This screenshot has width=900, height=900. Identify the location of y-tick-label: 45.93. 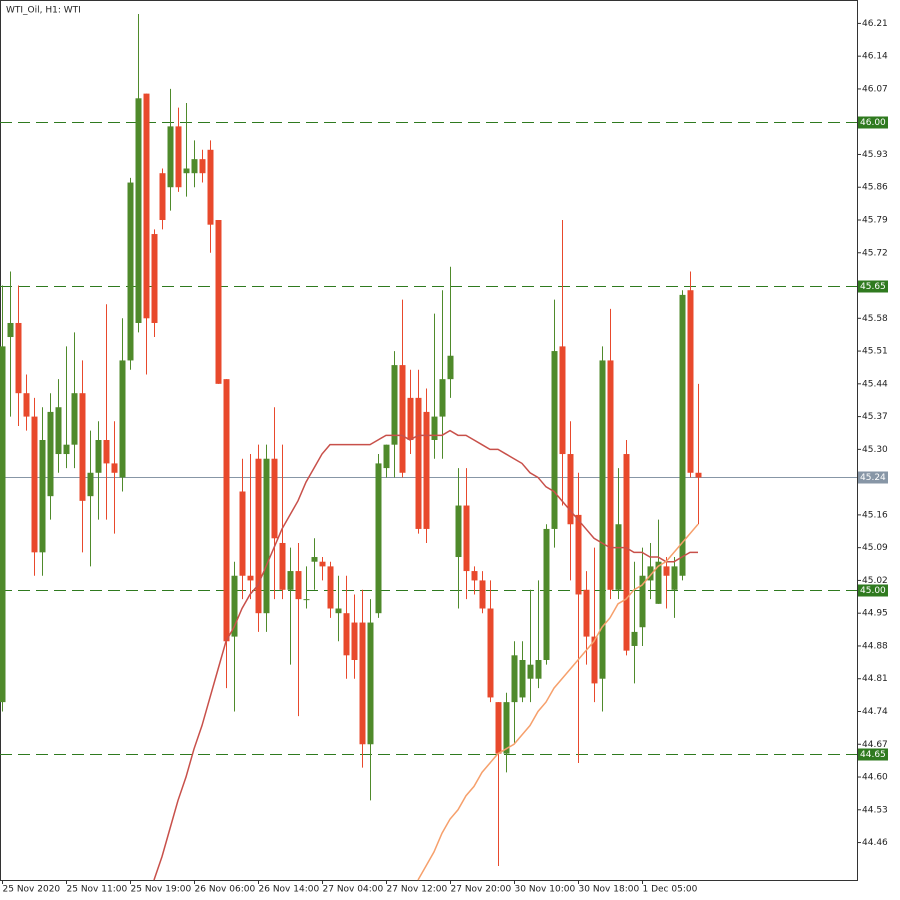
(875, 155).